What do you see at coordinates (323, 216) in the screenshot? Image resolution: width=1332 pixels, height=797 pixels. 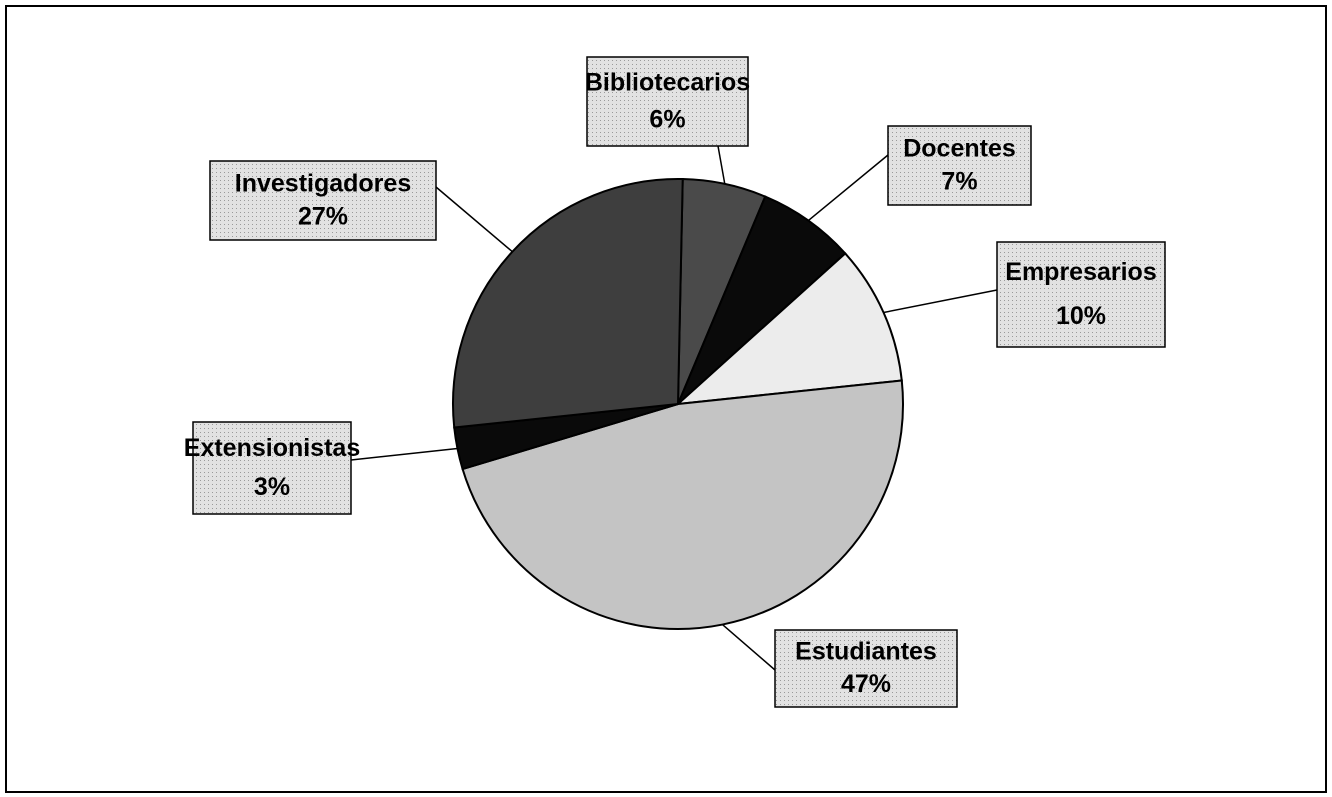 I see `slice-value: 27%` at bounding box center [323, 216].